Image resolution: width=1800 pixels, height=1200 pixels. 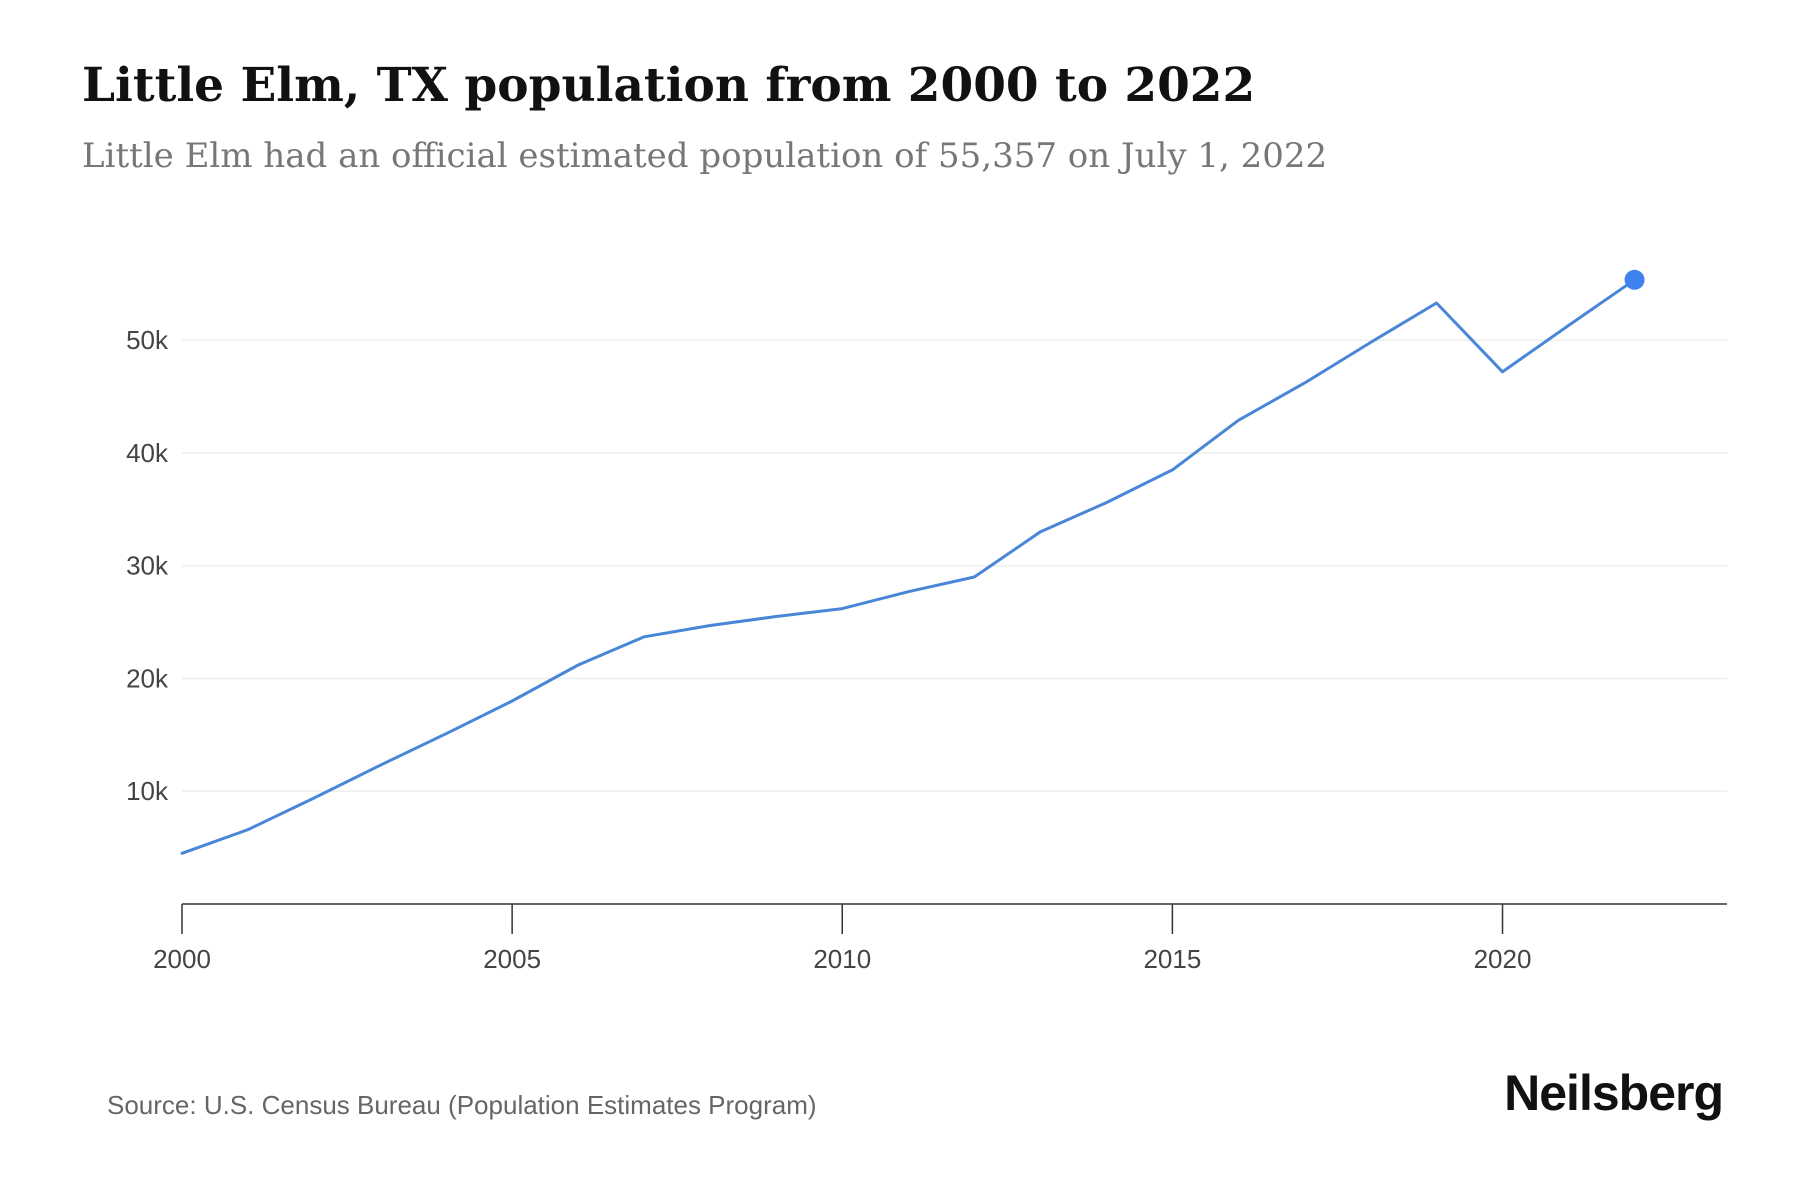 What do you see at coordinates (147, 678) in the screenshot?
I see `y-tick-label-1: 20k` at bounding box center [147, 678].